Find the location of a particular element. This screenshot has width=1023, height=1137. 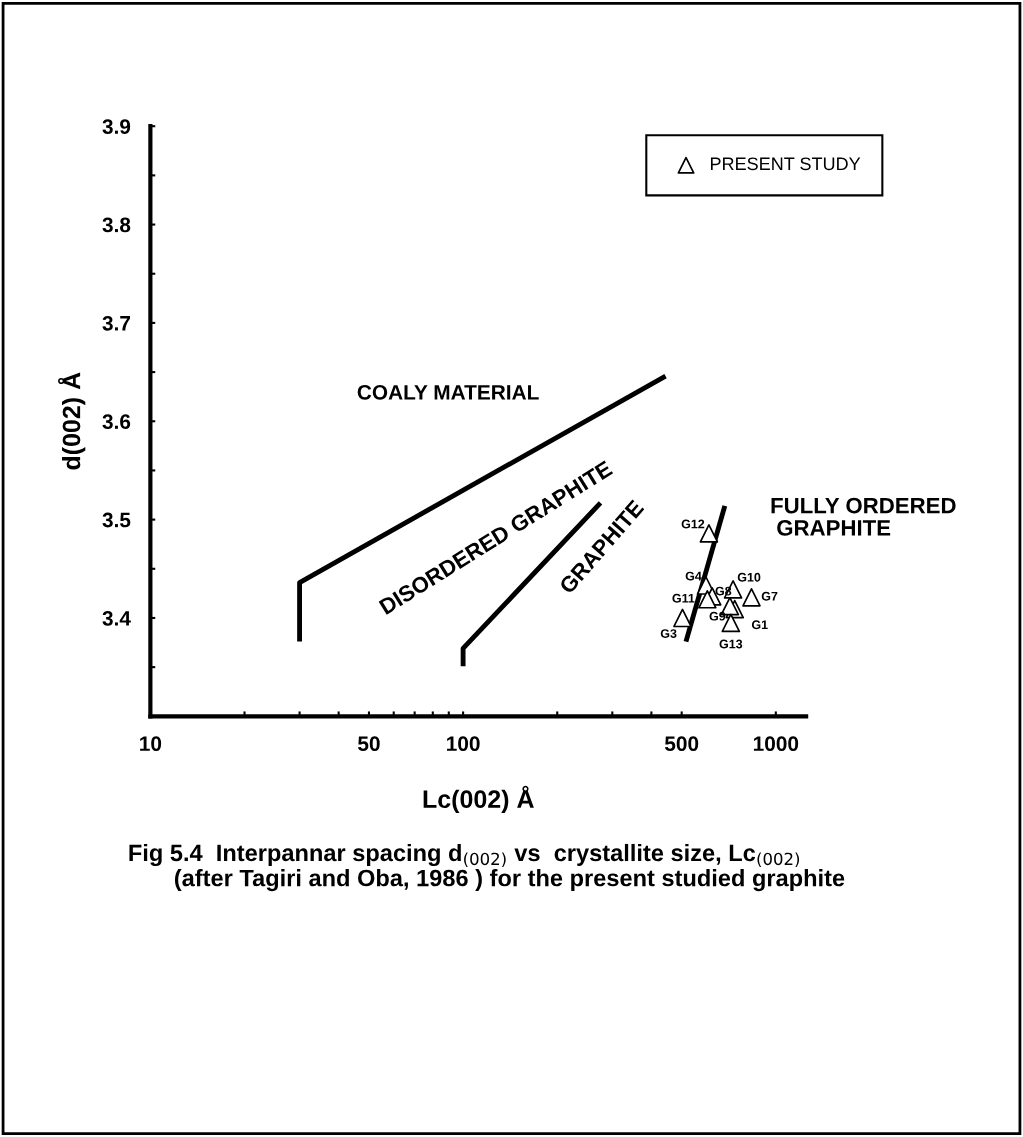

data-label: G13 is located at coordinates (731, 644).